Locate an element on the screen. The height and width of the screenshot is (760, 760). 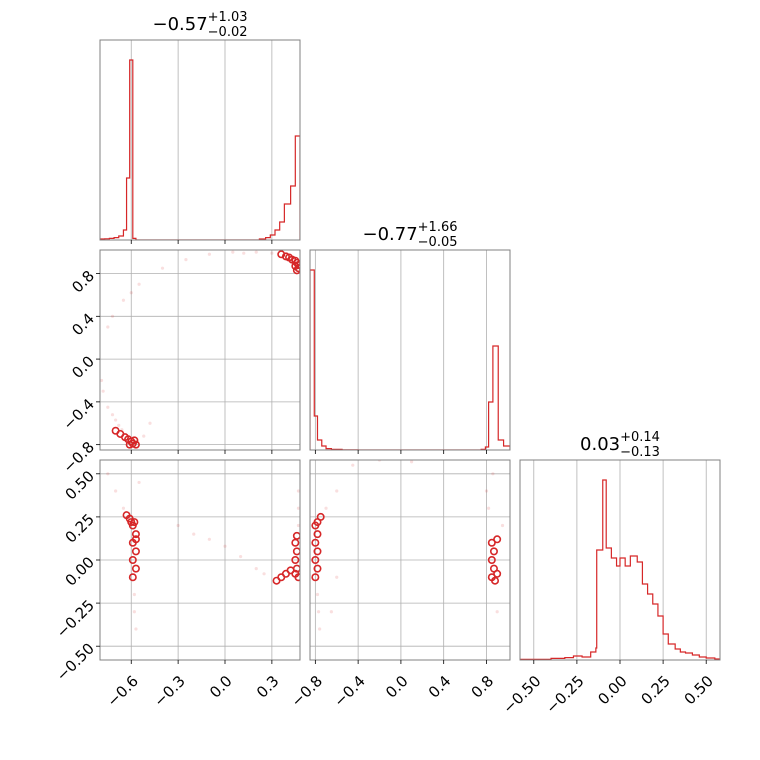
title-minus: −0.13 is located at coordinates (640, 452).